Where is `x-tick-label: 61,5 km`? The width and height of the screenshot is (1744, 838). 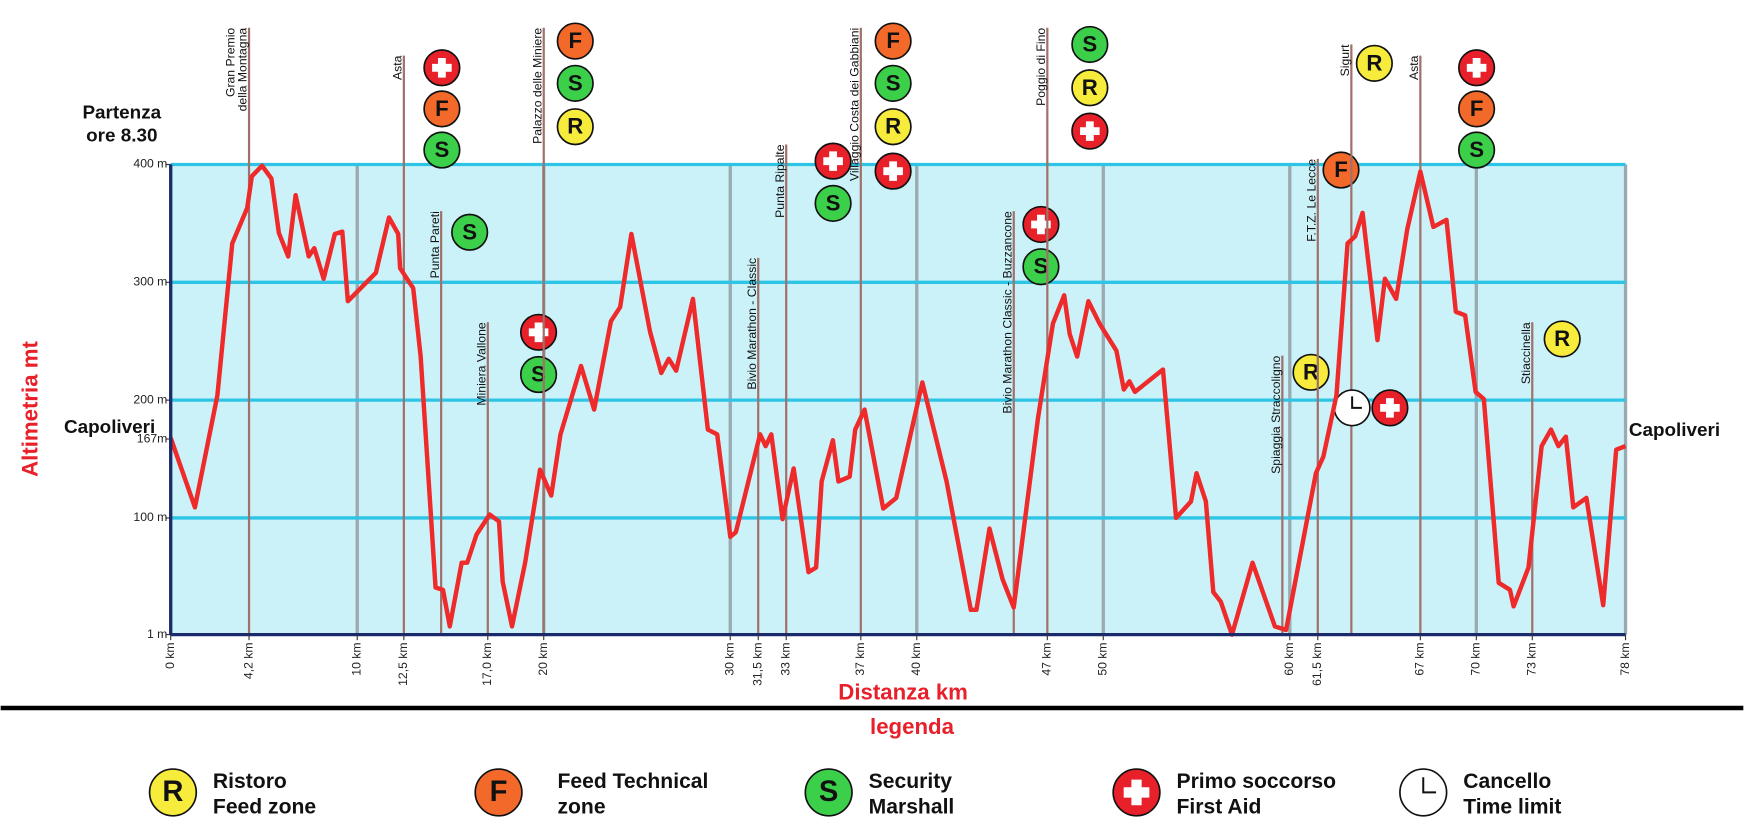 x-tick-label: 61,5 km is located at coordinates (1317, 663).